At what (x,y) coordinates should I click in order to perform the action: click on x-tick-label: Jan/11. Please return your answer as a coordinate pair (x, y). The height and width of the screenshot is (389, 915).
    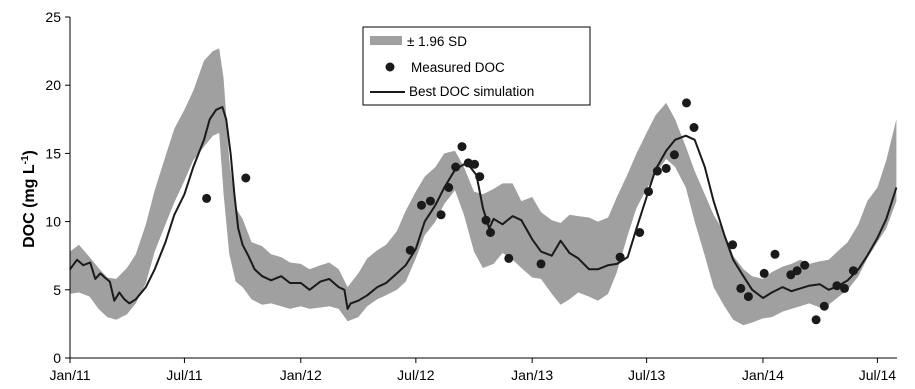
    Looking at the image, I should click on (70, 375).